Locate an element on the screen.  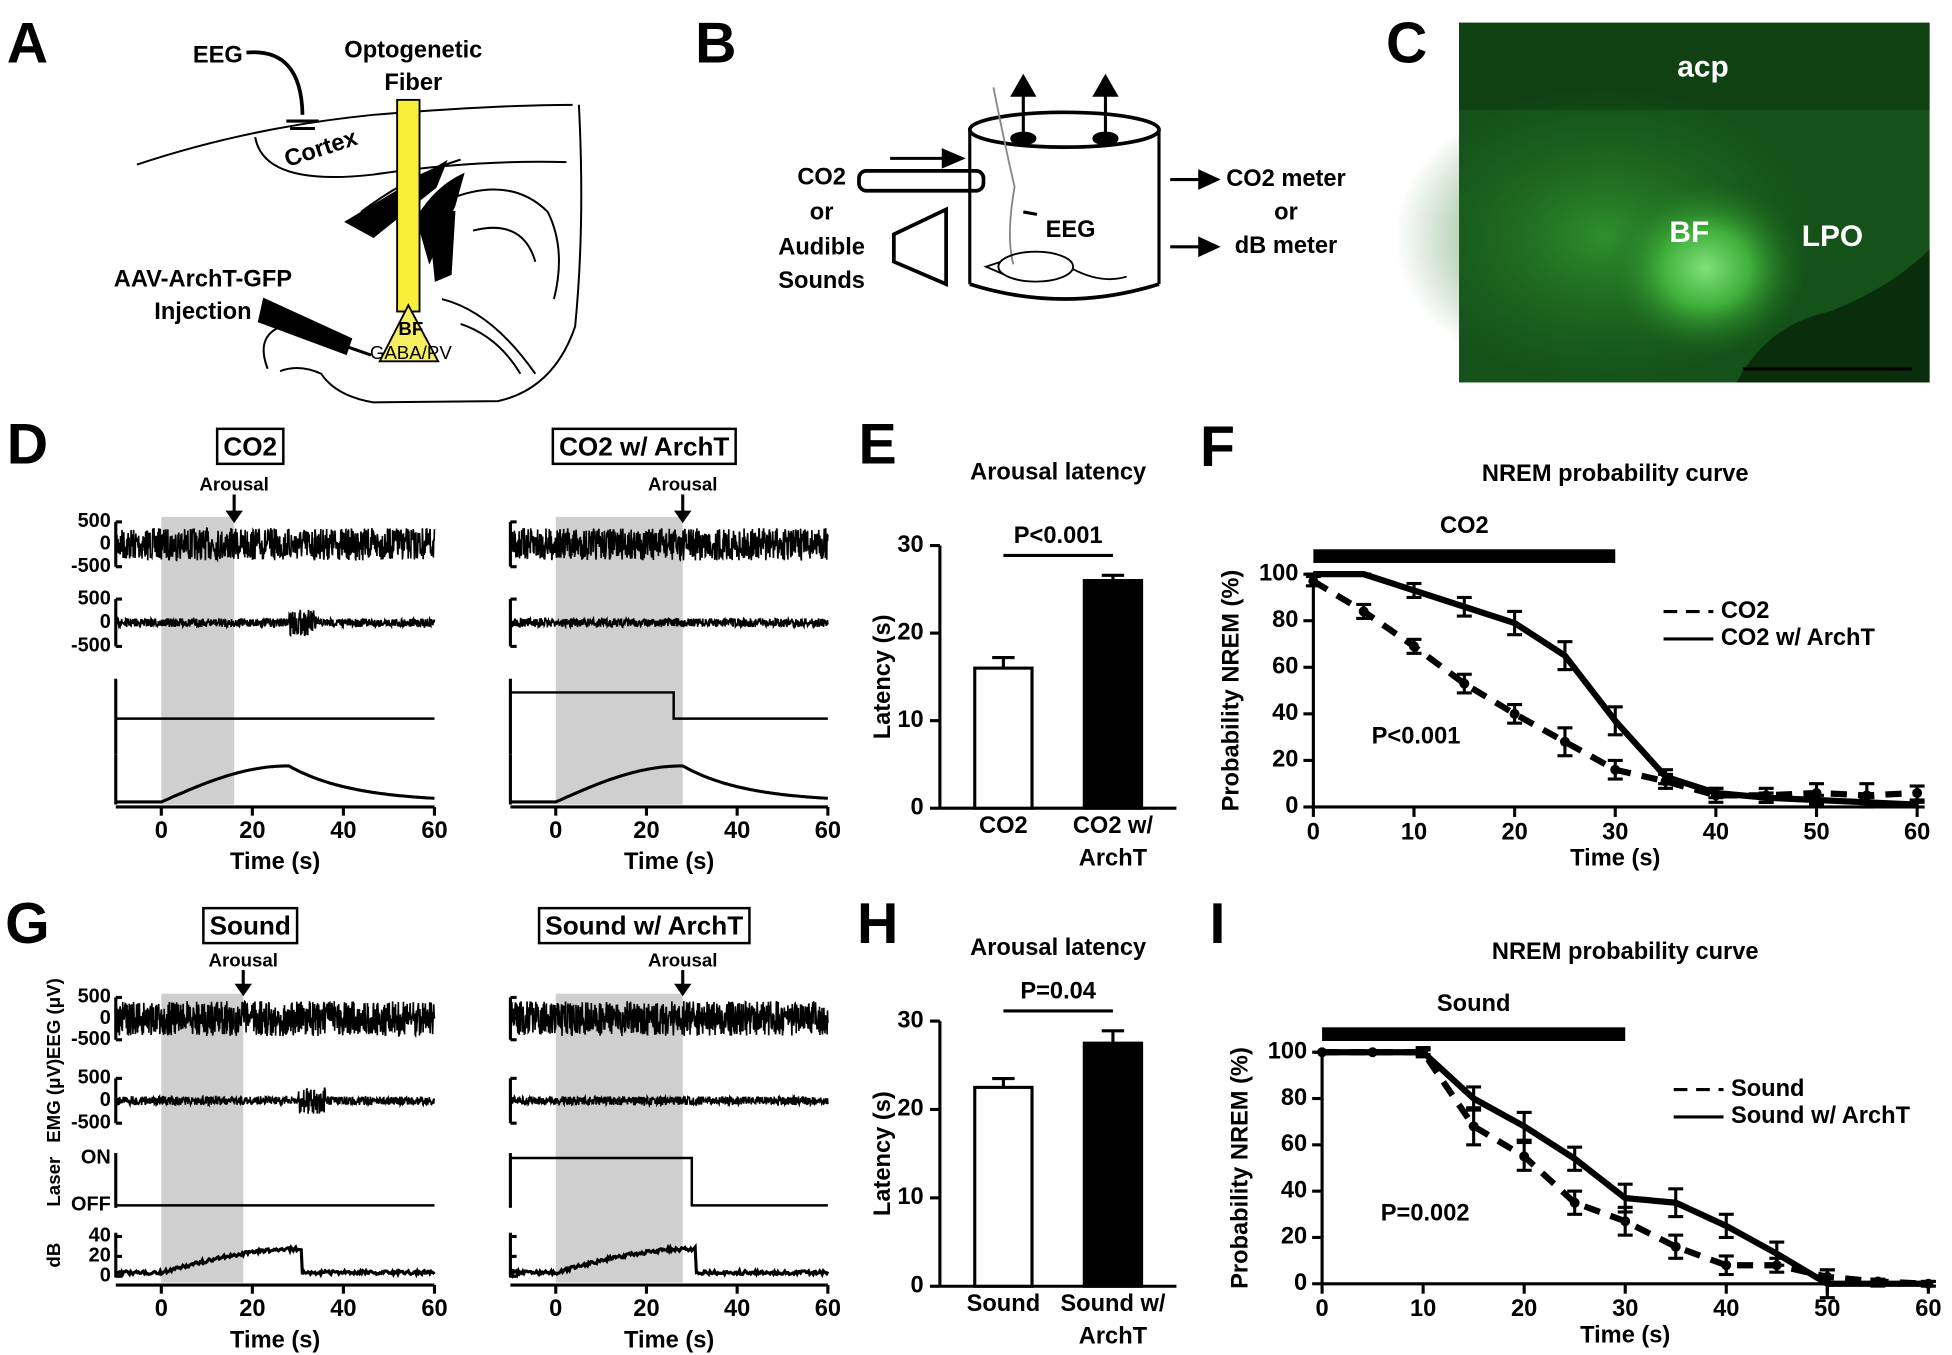
panel-letter: B is located at coordinates (715, 44).